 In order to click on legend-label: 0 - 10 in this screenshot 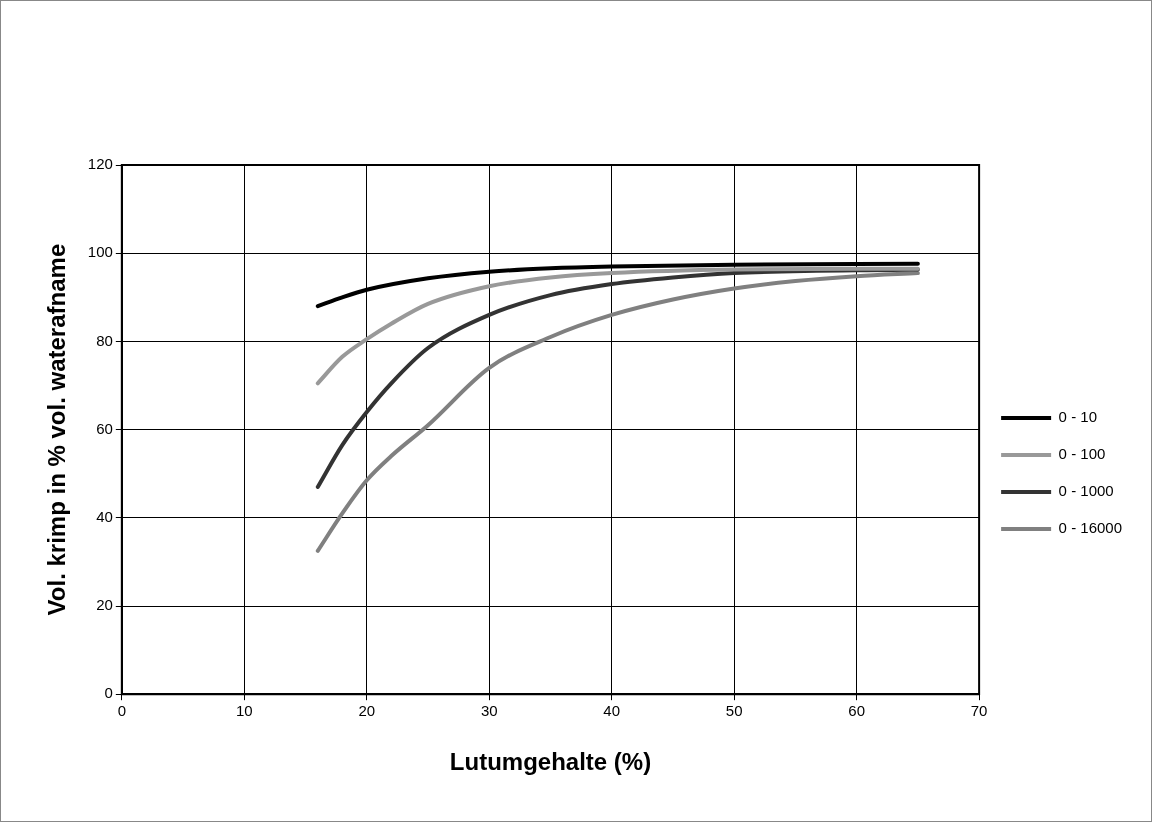, I will do `click(1077, 417)`.